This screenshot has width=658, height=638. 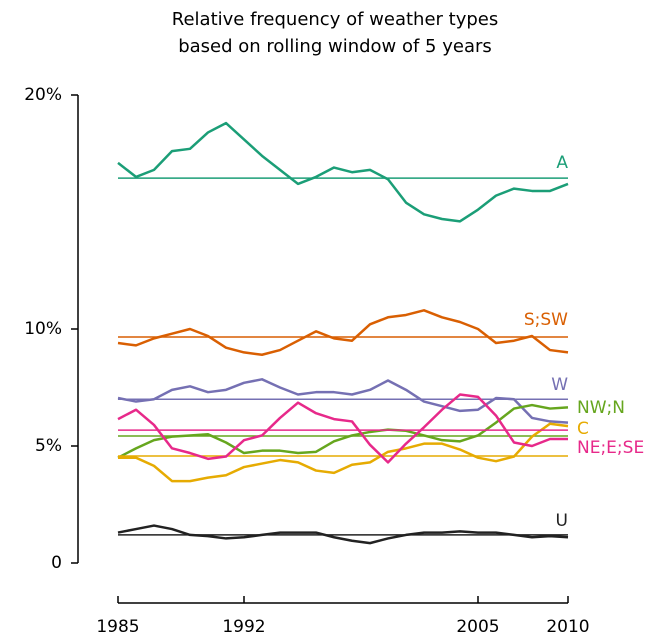 What do you see at coordinates (559, 385) in the screenshot?
I see `legend-label: W` at bounding box center [559, 385].